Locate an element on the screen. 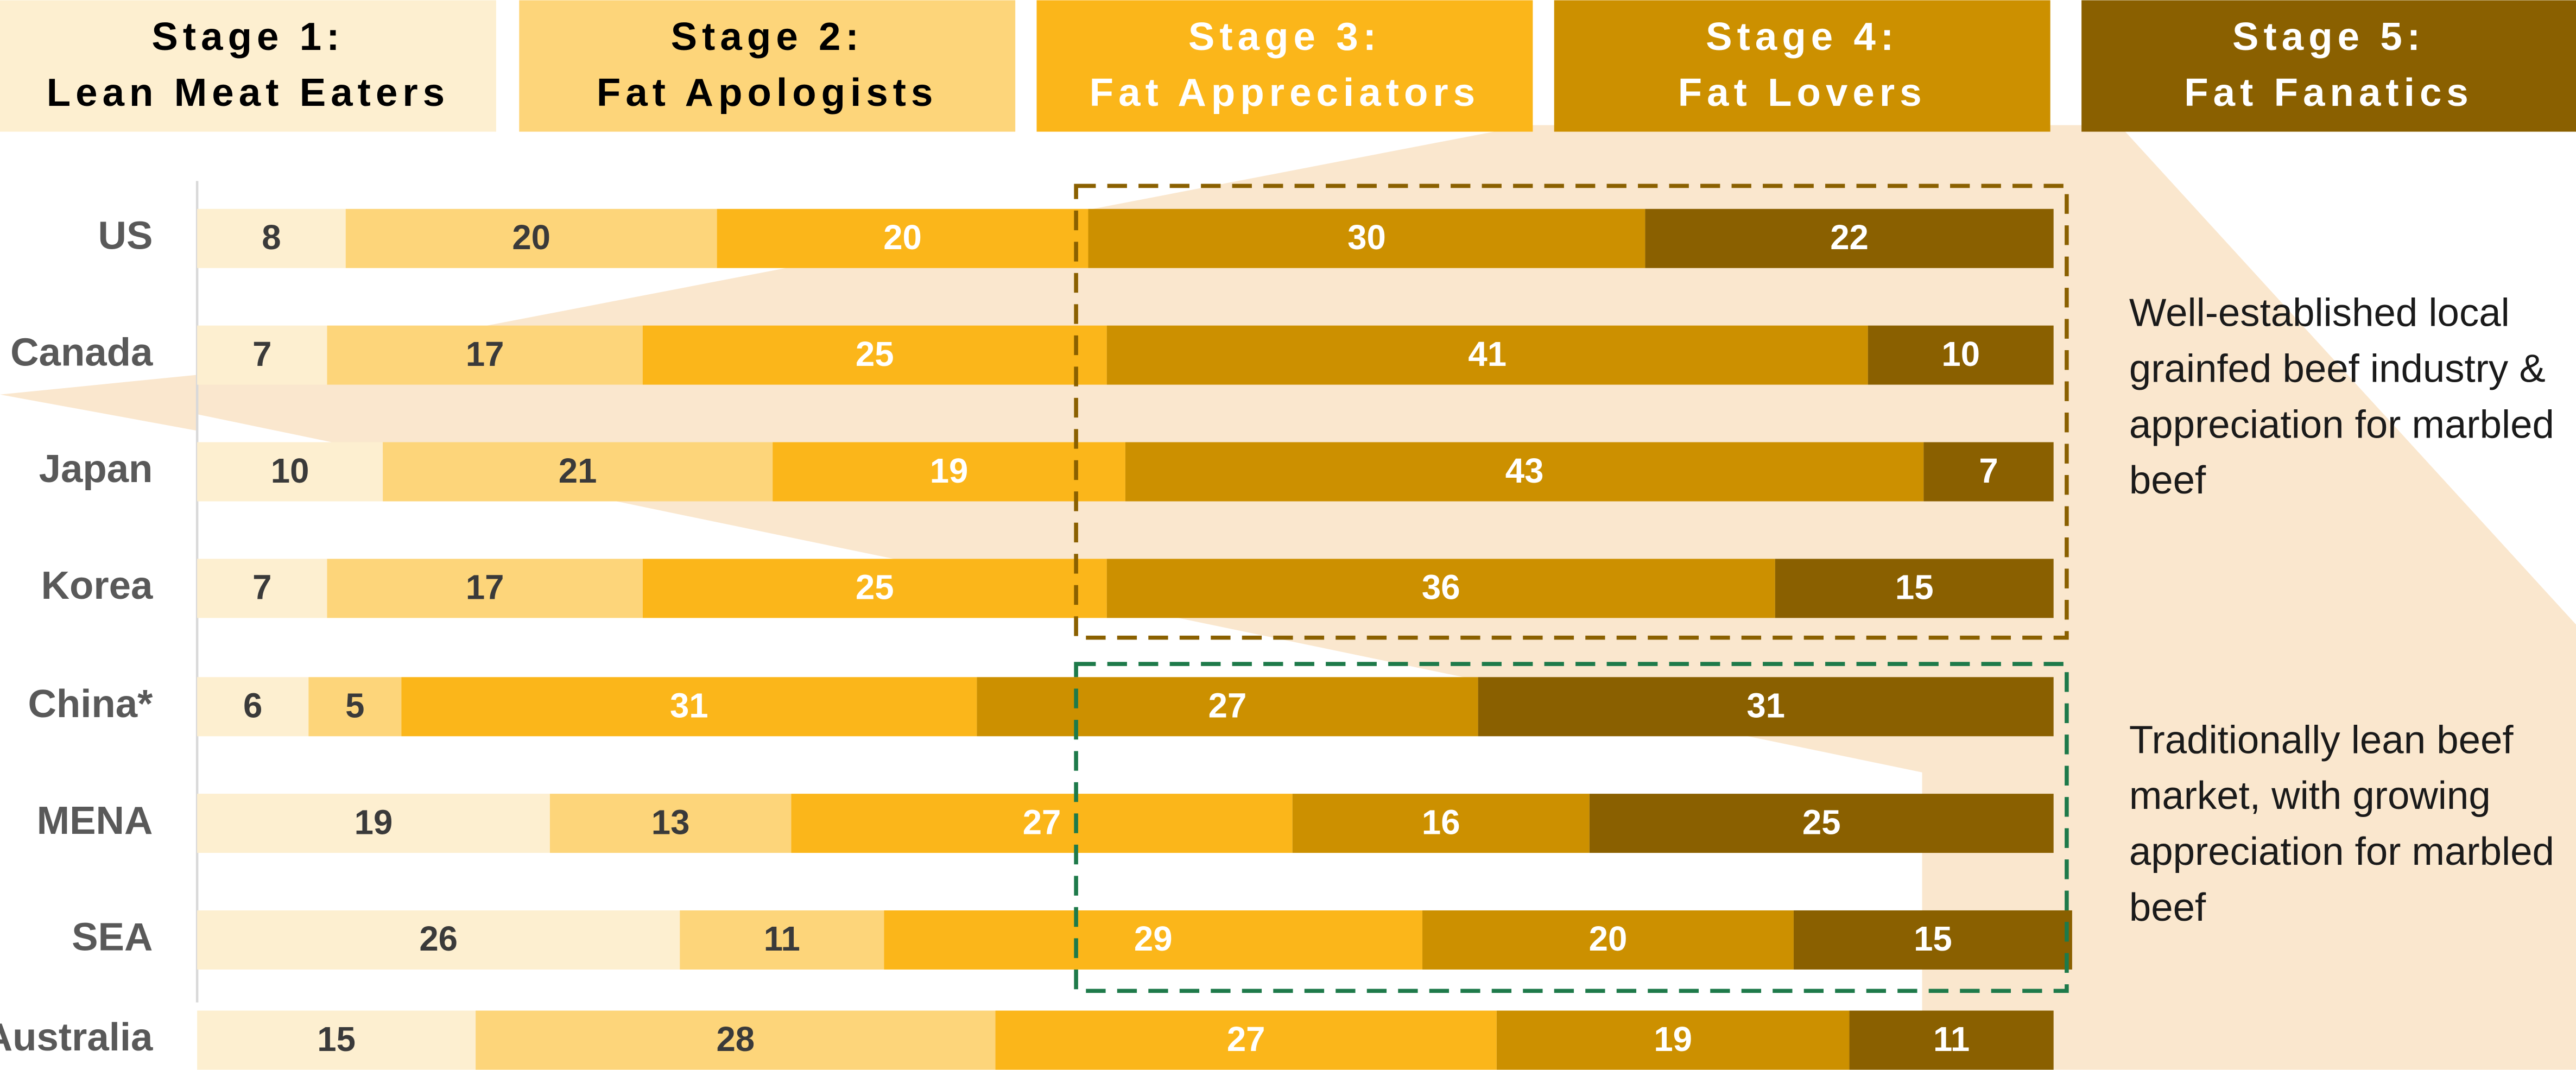 The image size is (2576, 1070). legend-label: Stage 4: Fat Lovers is located at coordinates (1802, 65).